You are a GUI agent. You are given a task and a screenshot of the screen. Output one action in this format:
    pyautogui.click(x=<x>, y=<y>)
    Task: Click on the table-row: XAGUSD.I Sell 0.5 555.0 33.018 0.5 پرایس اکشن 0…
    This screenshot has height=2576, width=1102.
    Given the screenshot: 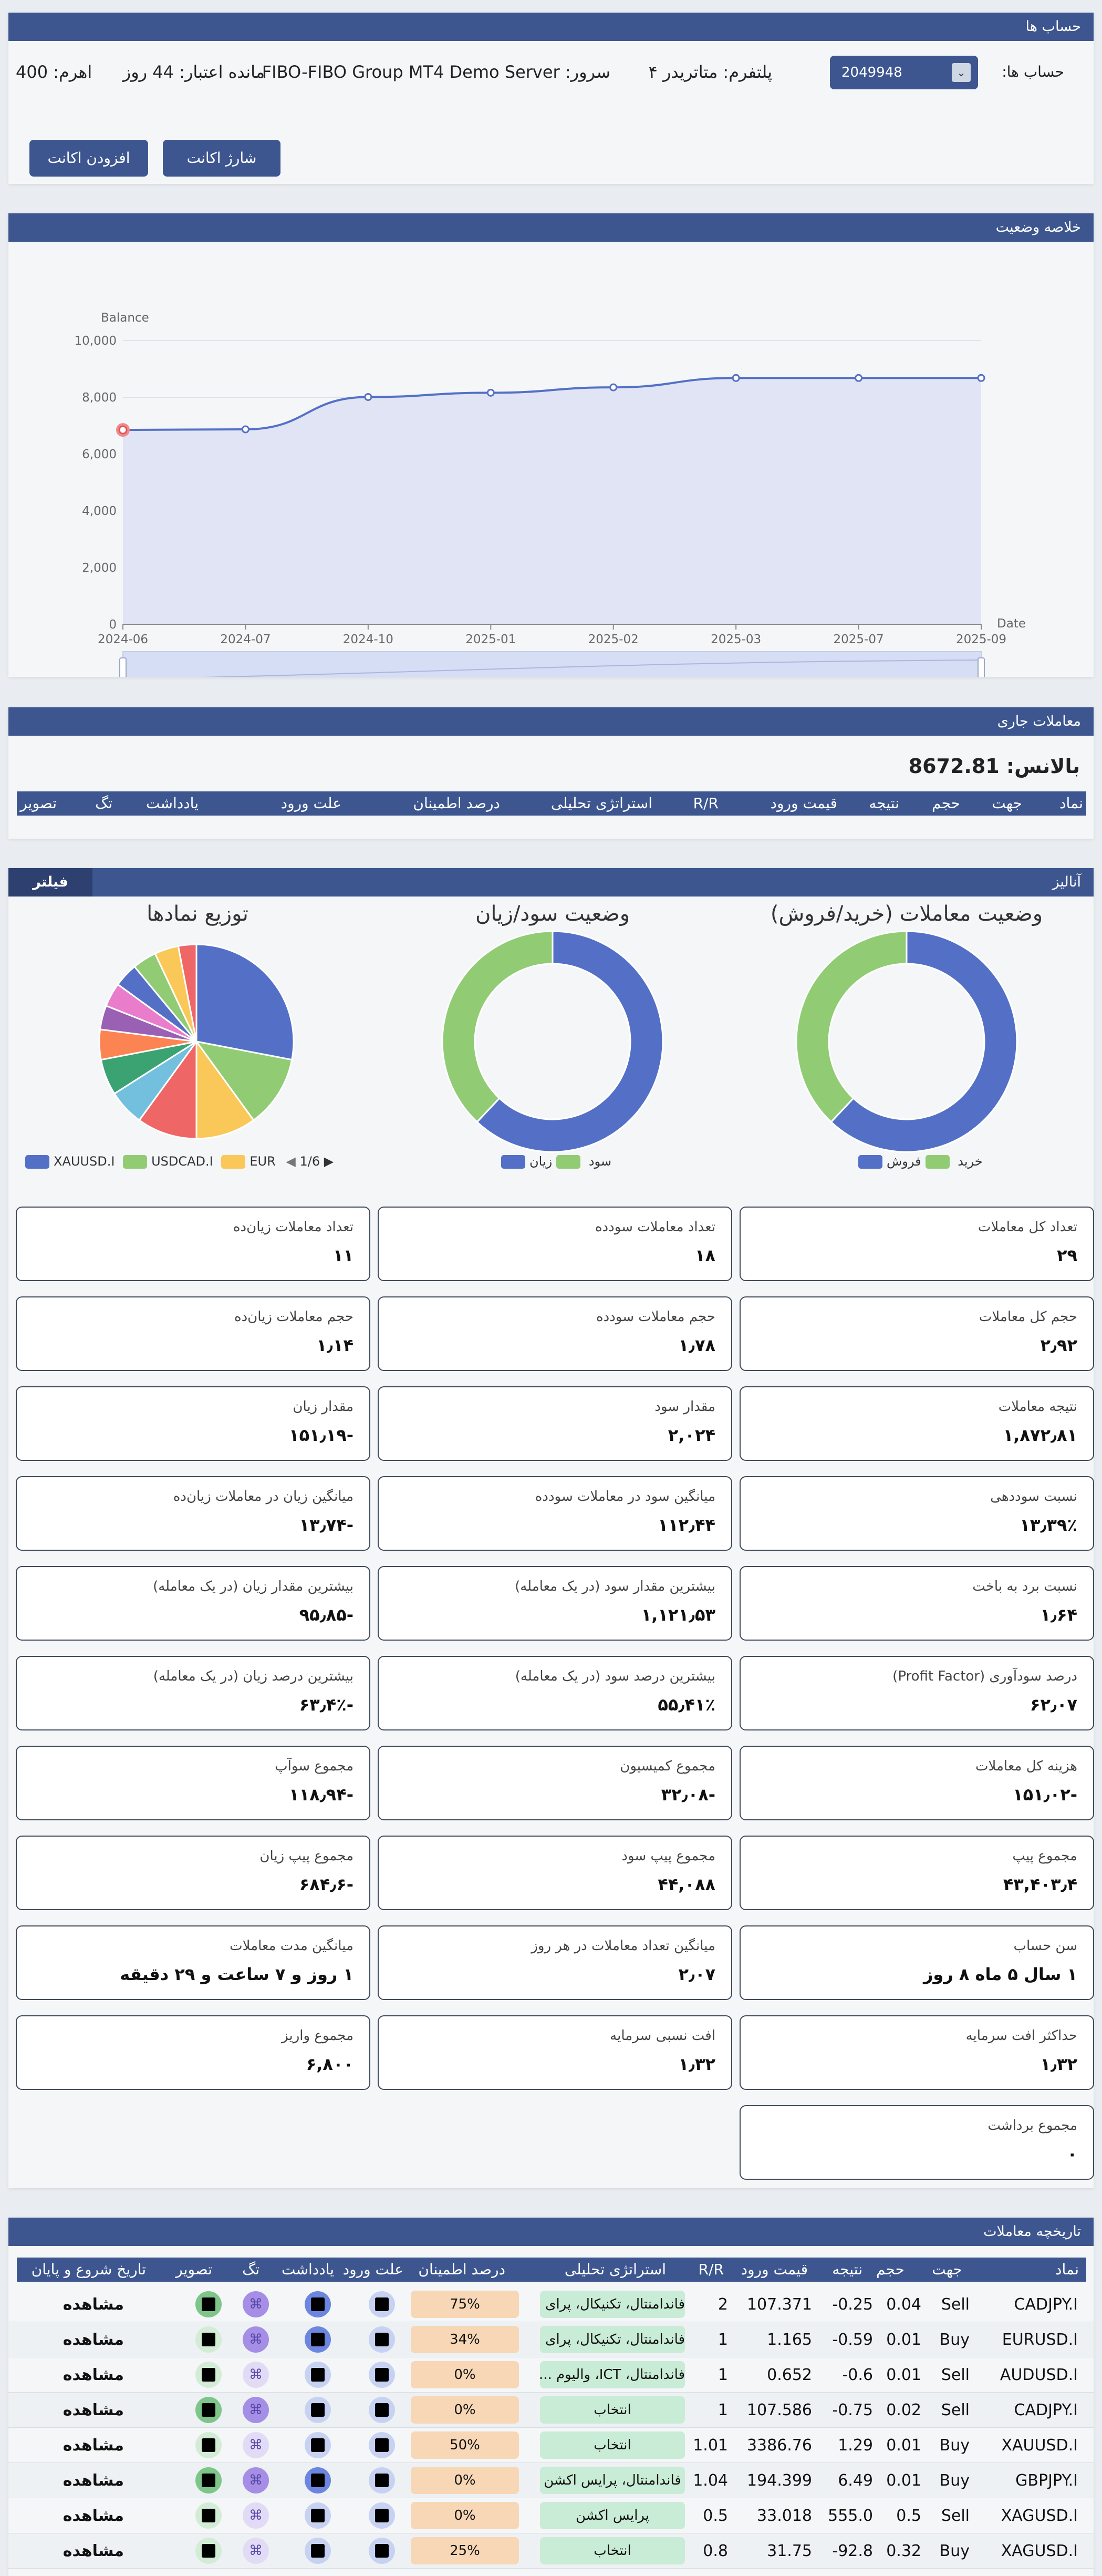 What is the action you would take?
    pyautogui.click(x=551, y=2516)
    